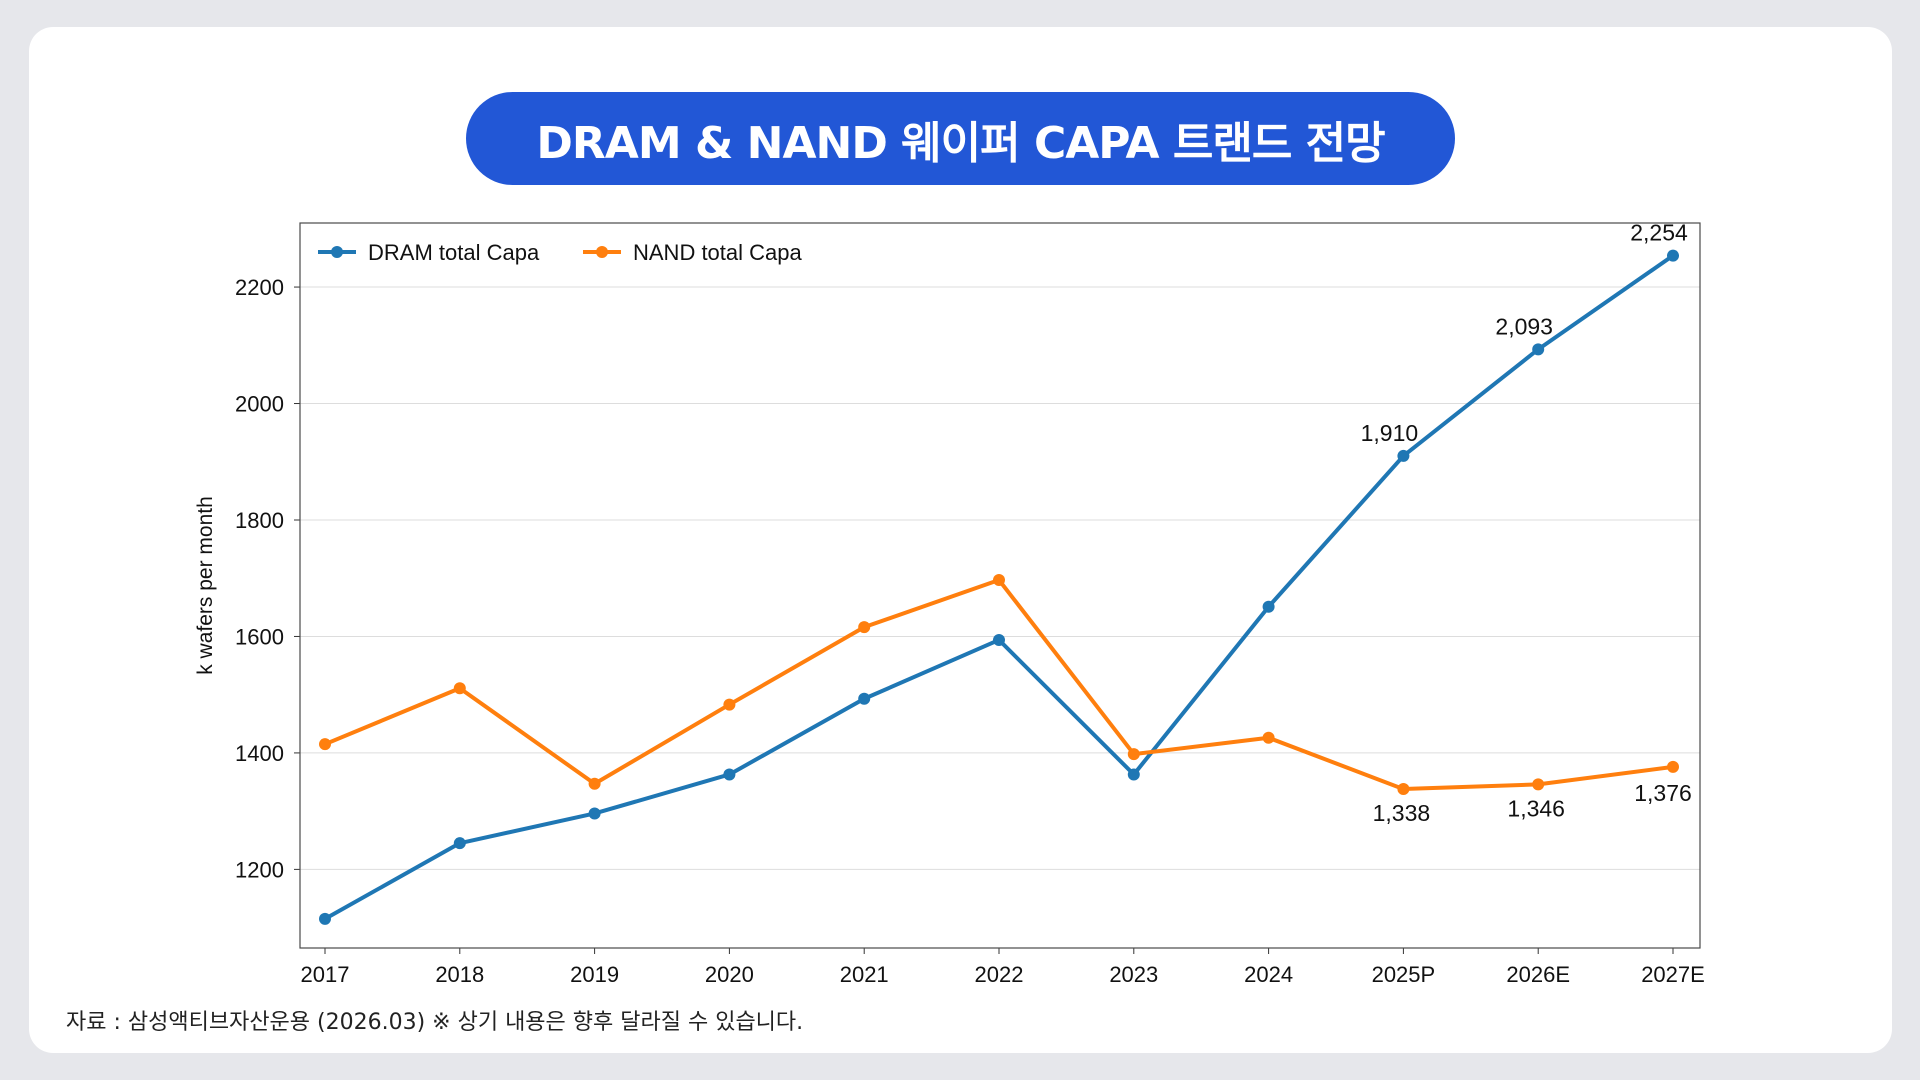  What do you see at coordinates (259, 869) in the screenshot?
I see `y-tick-label: 1200` at bounding box center [259, 869].